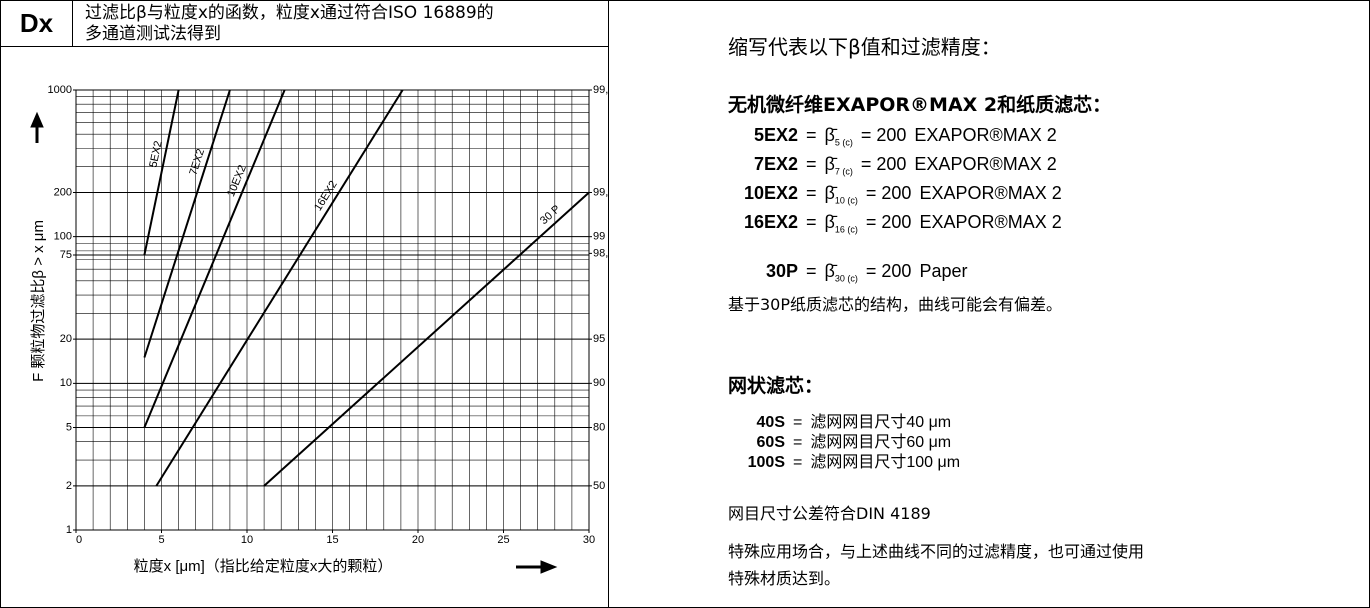  Describe the element at coordinates (600, 253) in the screenshot. I see `y2-tick-label: 98,7` at that location.